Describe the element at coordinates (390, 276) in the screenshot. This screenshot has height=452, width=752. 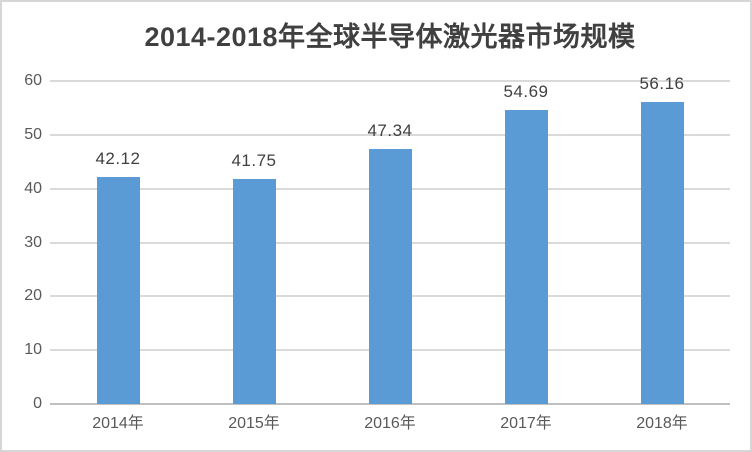
I see `bar-2016年` at that location.